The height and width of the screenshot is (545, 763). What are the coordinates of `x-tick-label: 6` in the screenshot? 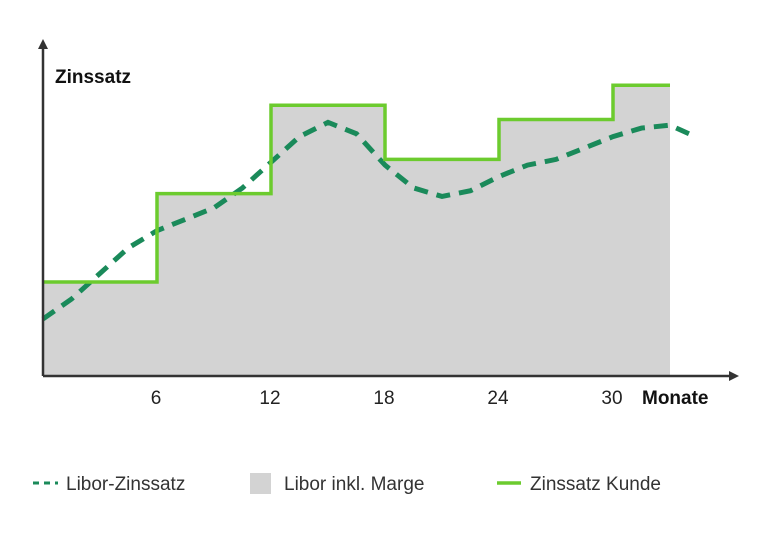 It's located at (156, 398).